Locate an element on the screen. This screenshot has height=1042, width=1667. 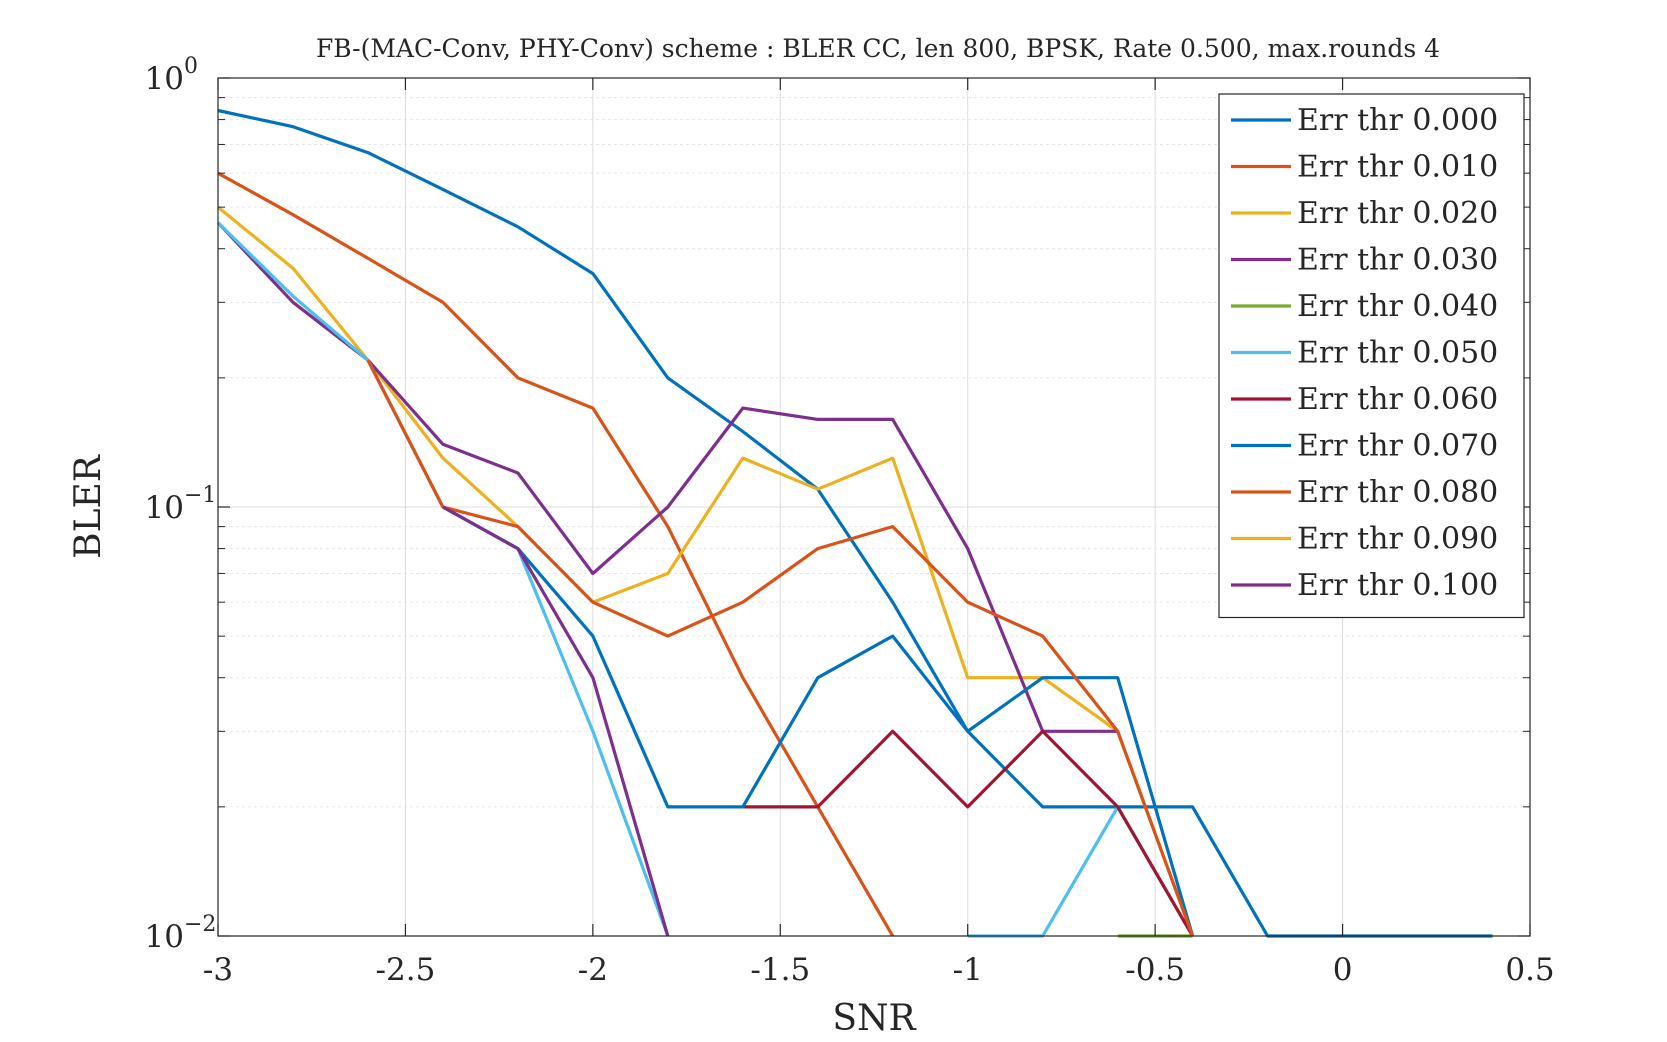
legend-label: Err thr 0.080 is located at coordinates (1397, 492).